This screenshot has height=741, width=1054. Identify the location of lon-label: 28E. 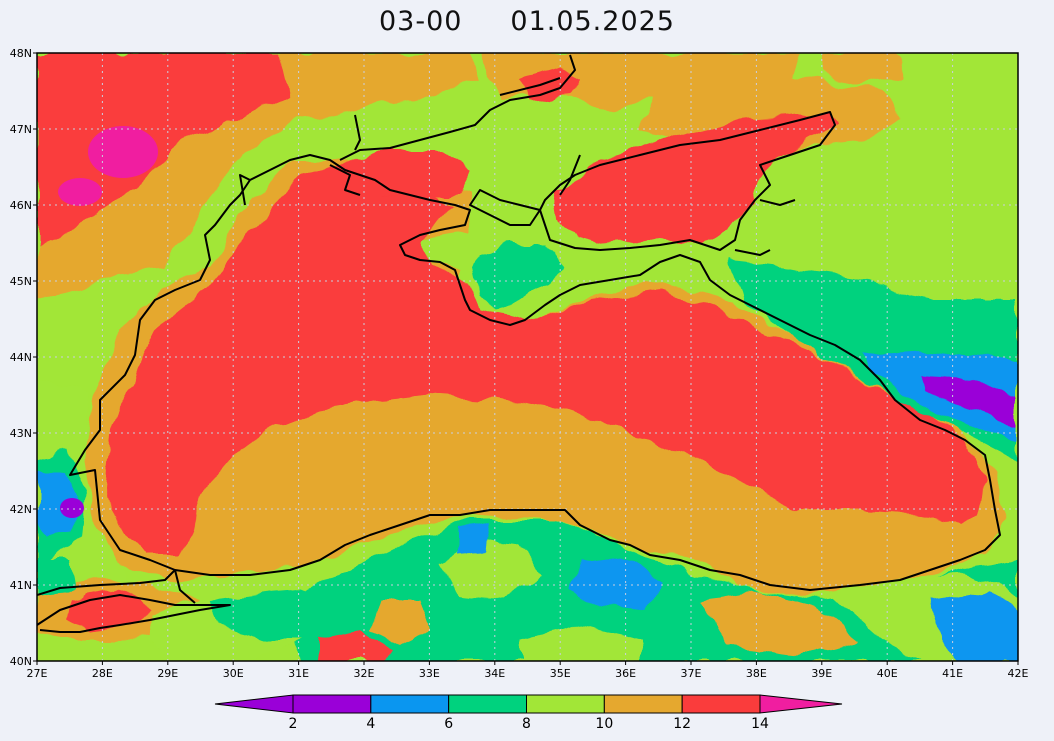
(102, 673).